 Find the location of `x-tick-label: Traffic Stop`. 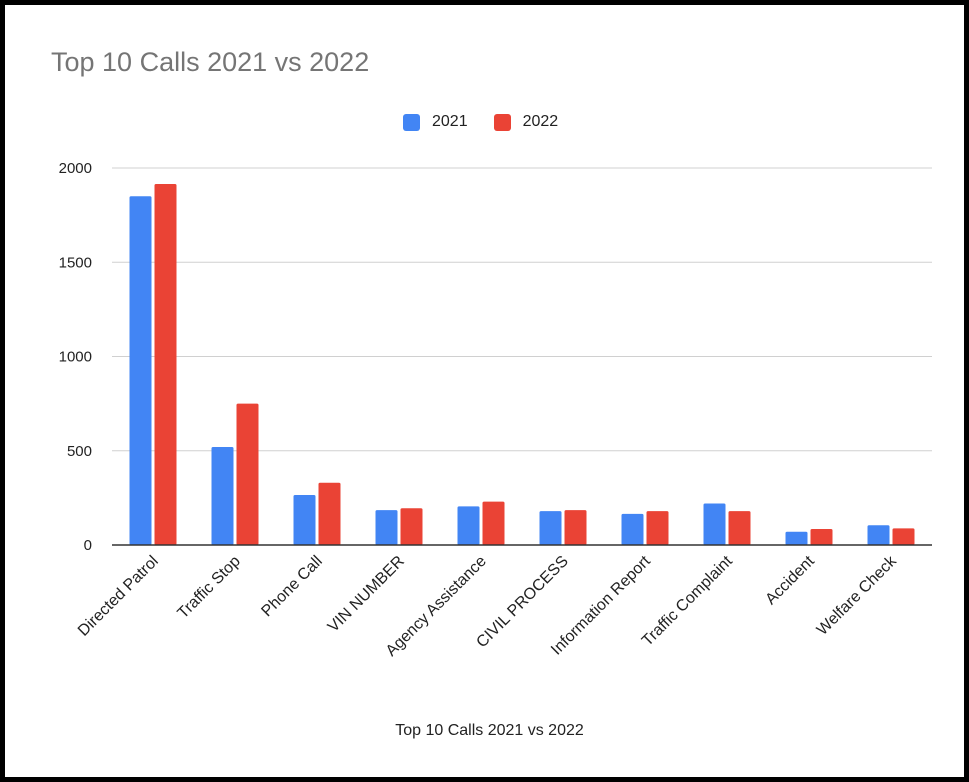

x-tick-label: Traffic Stop is located at coordinates (209, 587).